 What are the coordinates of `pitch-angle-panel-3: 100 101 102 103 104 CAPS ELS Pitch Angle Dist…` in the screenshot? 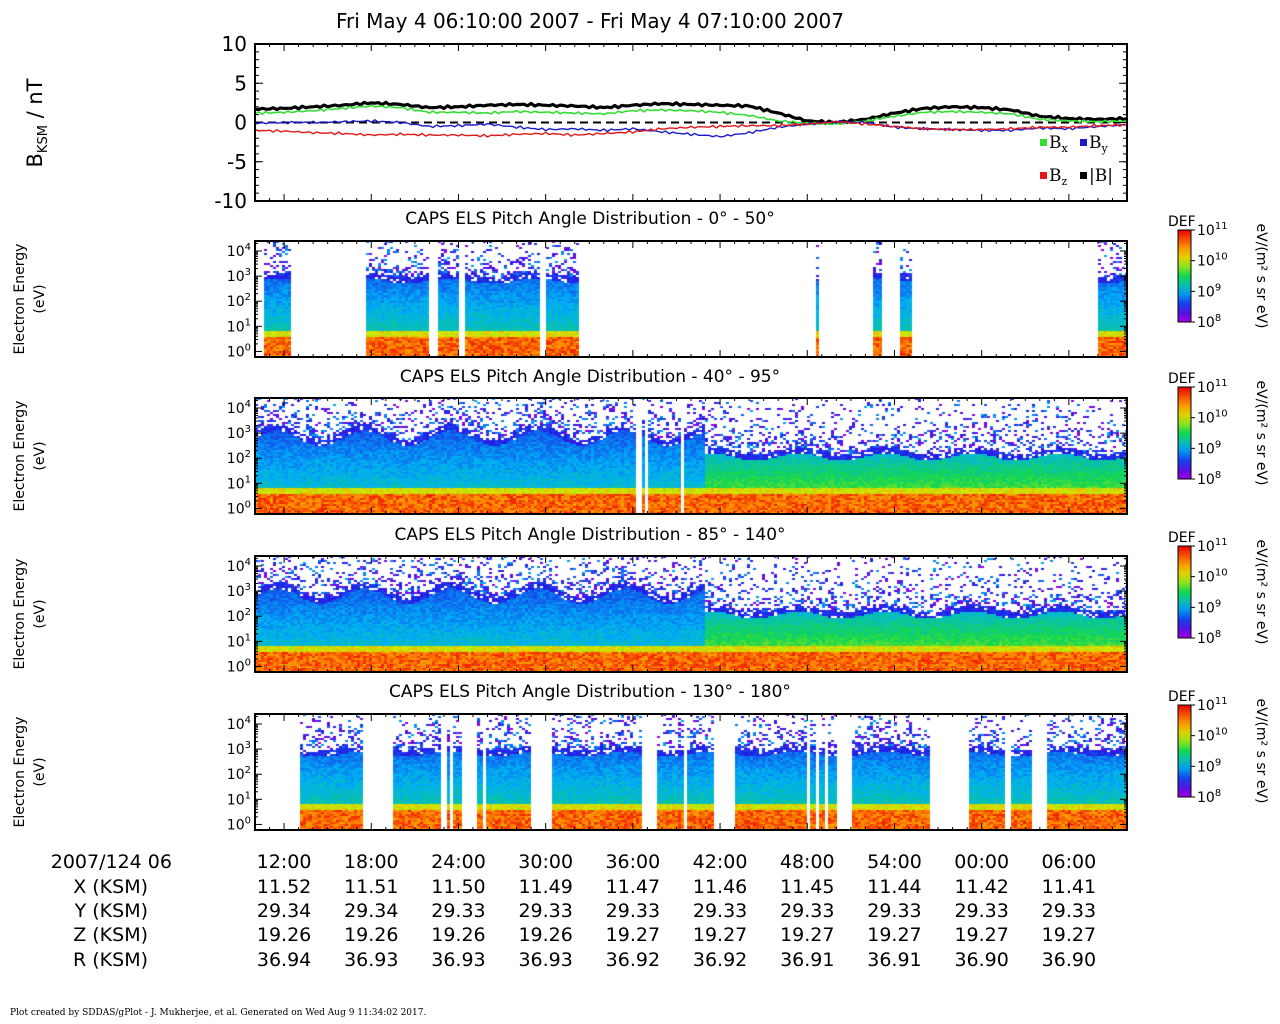 It's located at (640, 600).